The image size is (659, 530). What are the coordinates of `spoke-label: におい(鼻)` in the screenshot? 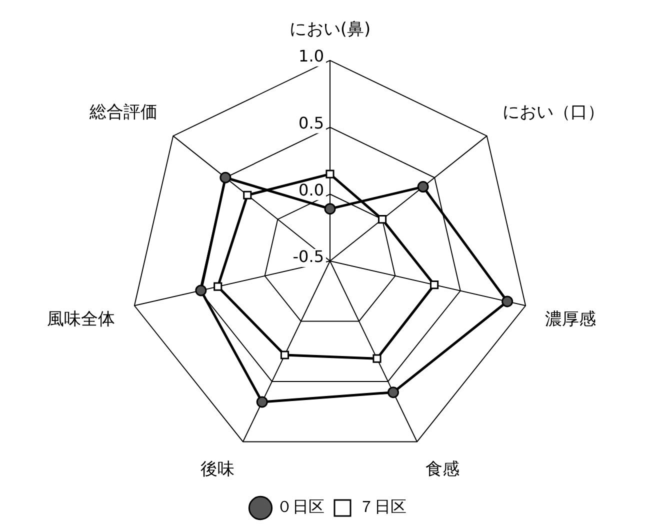 It's located at (330, 30).